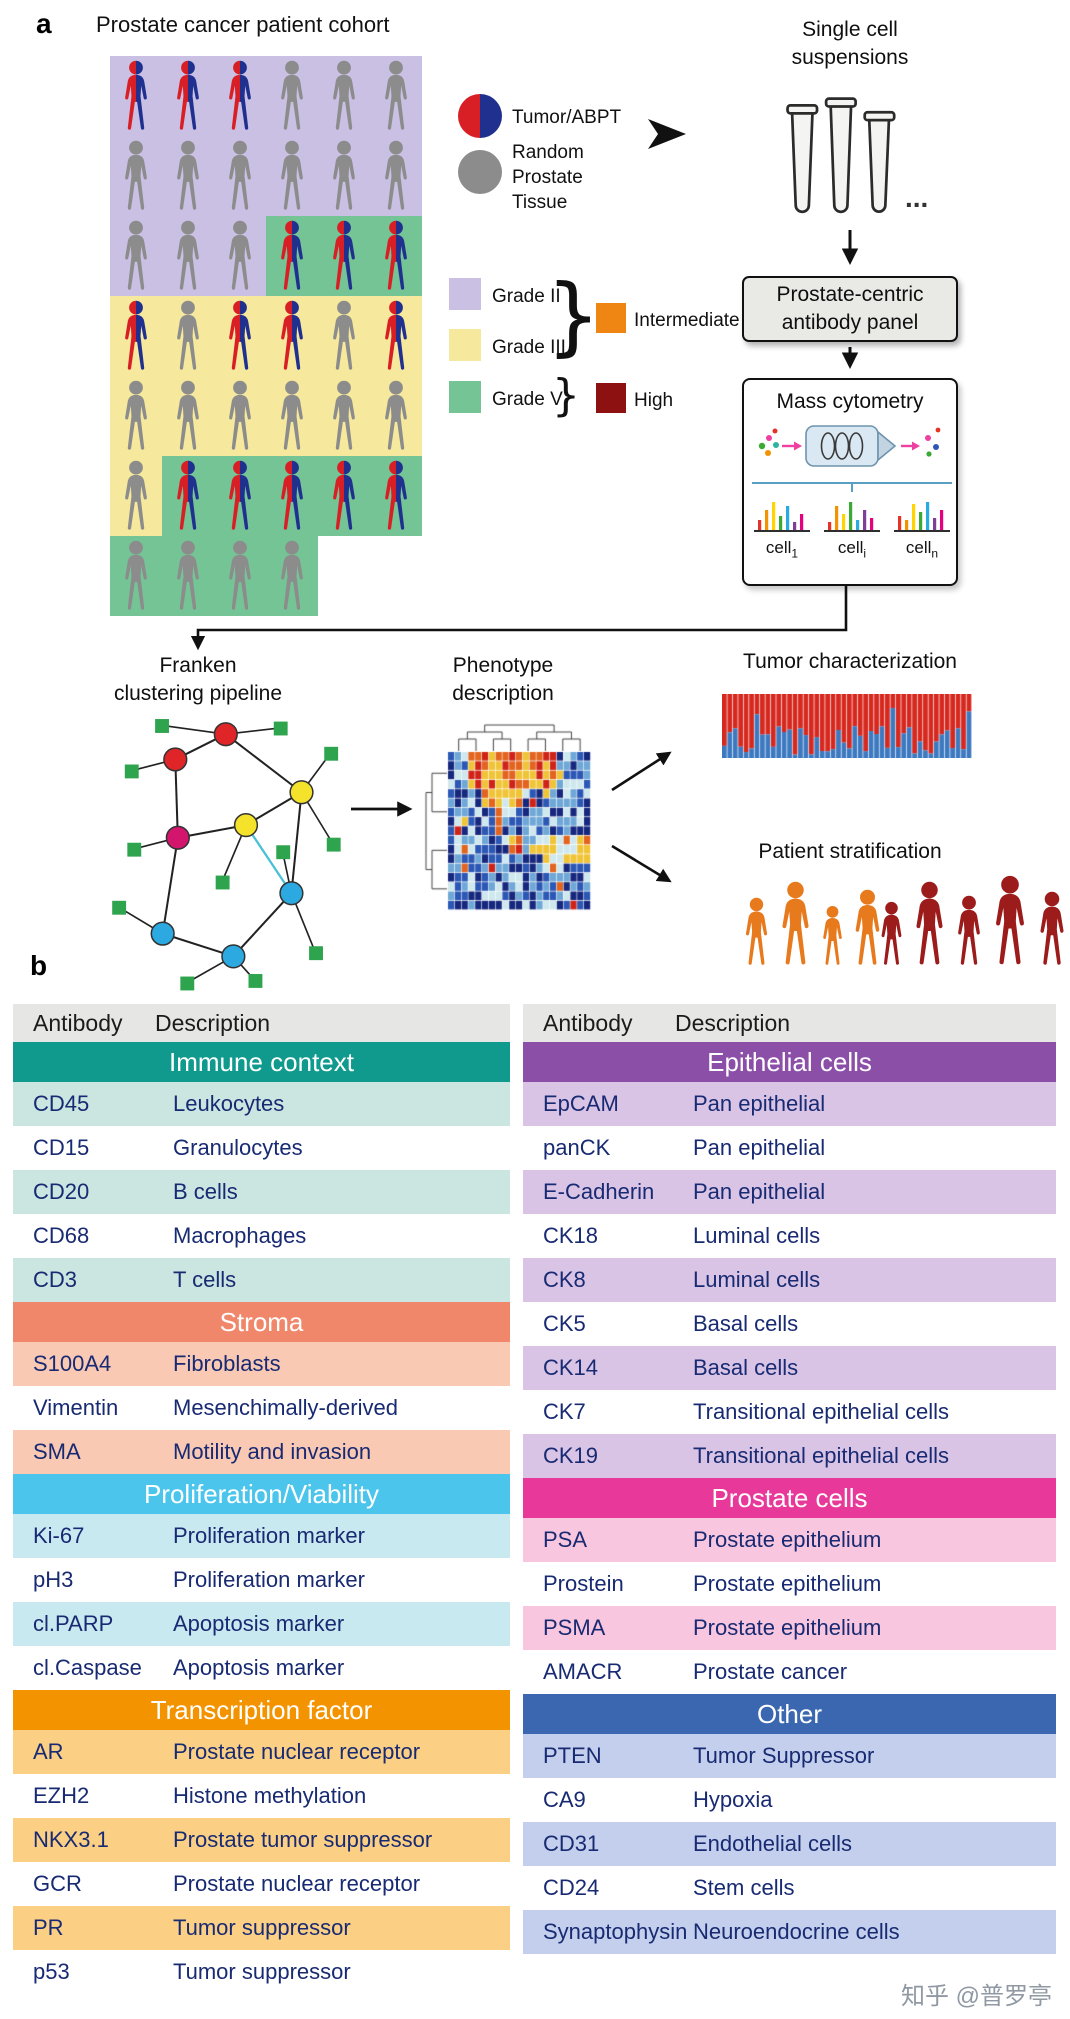 The height and width of the screenshot is (2019, 1070). I want to click on antibody-cell: E-Cadherin, so click(599, 1191).